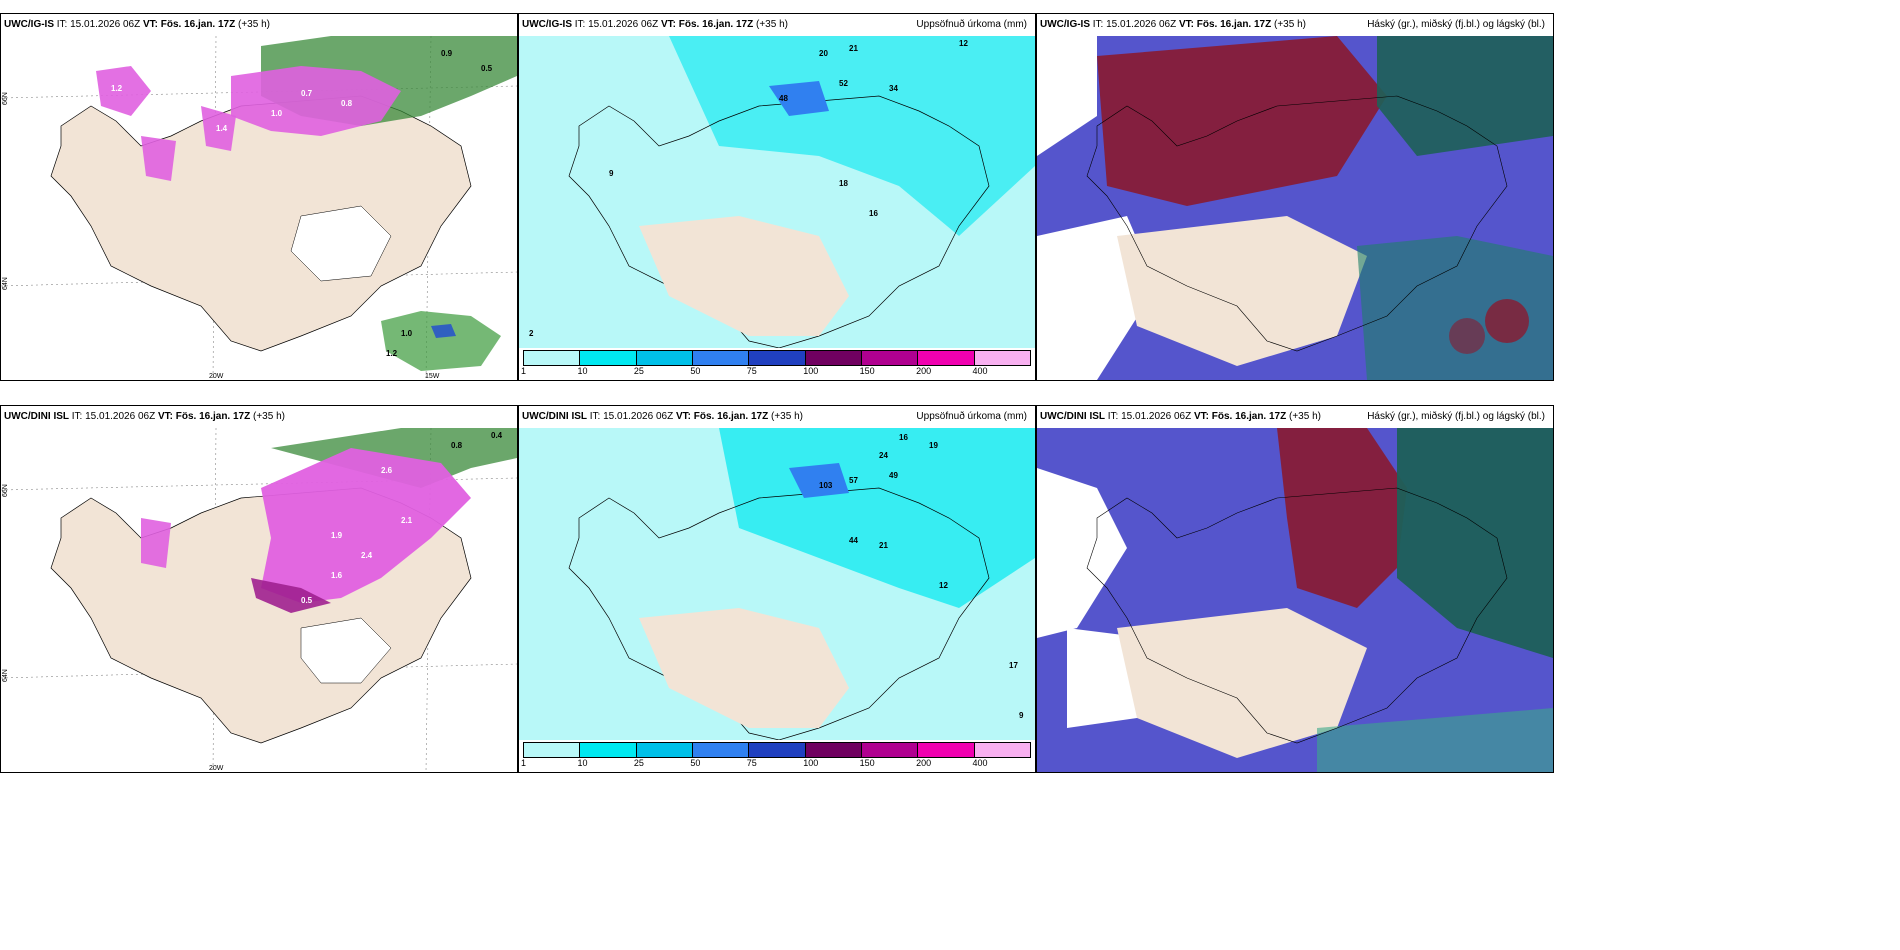 This screenshot has width=1900, height=950. I want to click on map-precip: 20 21 12 34 52 48 18 16 9 2, so click(777, 192).